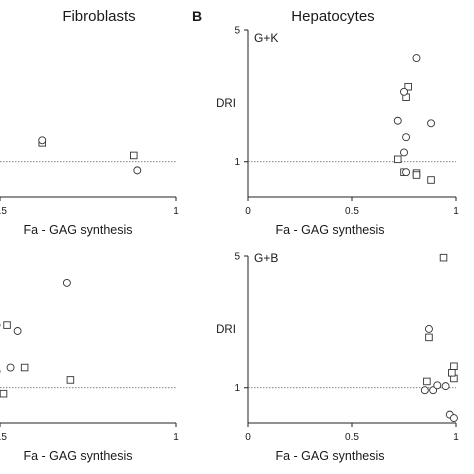 The width and height of the screenshot is (474, 474). What do you see at coordinates (266, 38) in the screenshot?
I see `combination-label: G+K` at bounding box center [266, 38].